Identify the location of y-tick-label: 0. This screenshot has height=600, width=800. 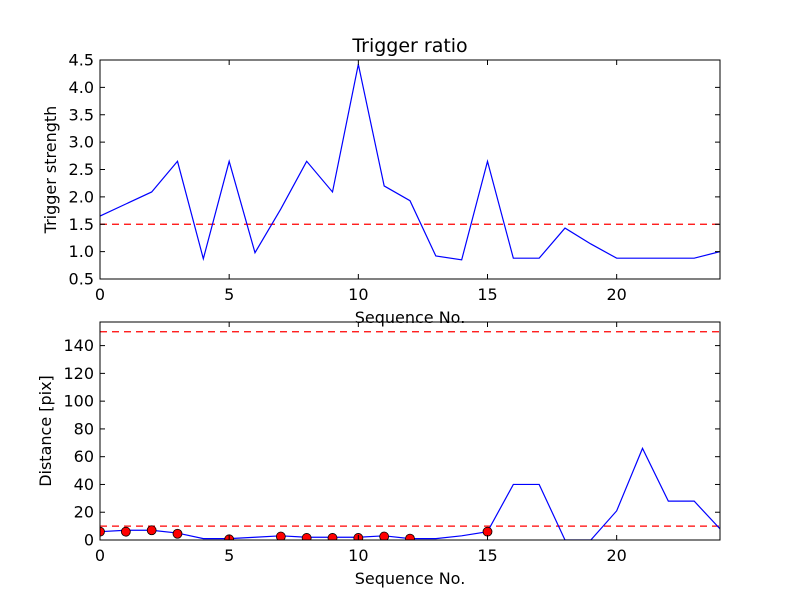
(89, 540).